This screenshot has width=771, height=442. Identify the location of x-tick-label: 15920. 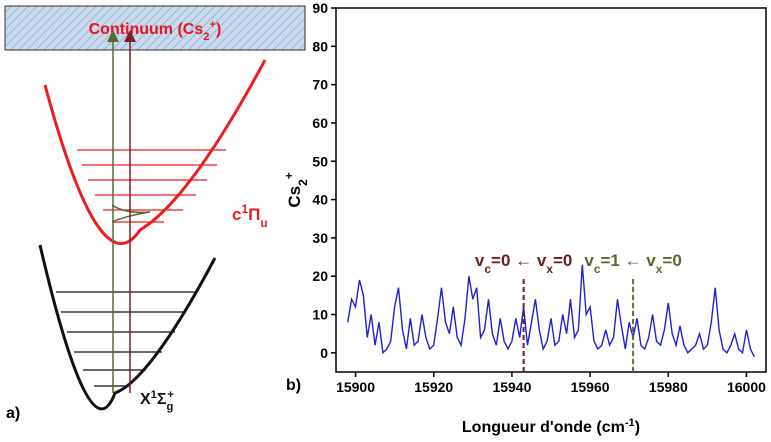
(433, 387).